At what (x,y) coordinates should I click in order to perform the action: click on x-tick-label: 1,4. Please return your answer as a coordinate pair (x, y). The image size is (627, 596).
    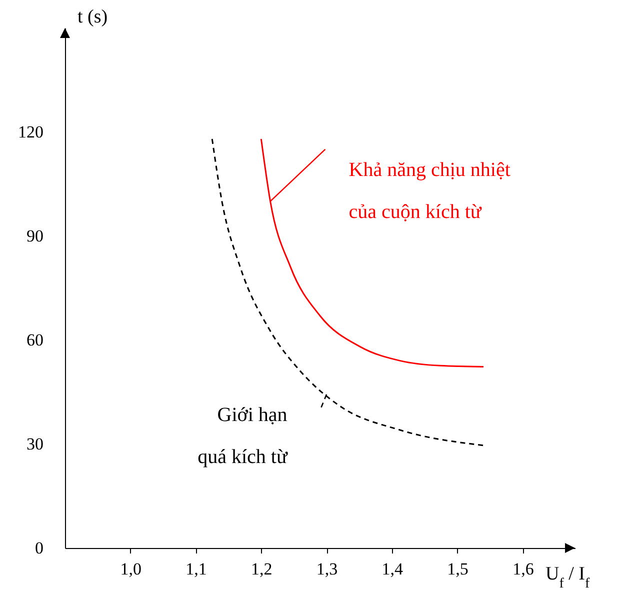
    Looking at the image, I should click on (393, 569).